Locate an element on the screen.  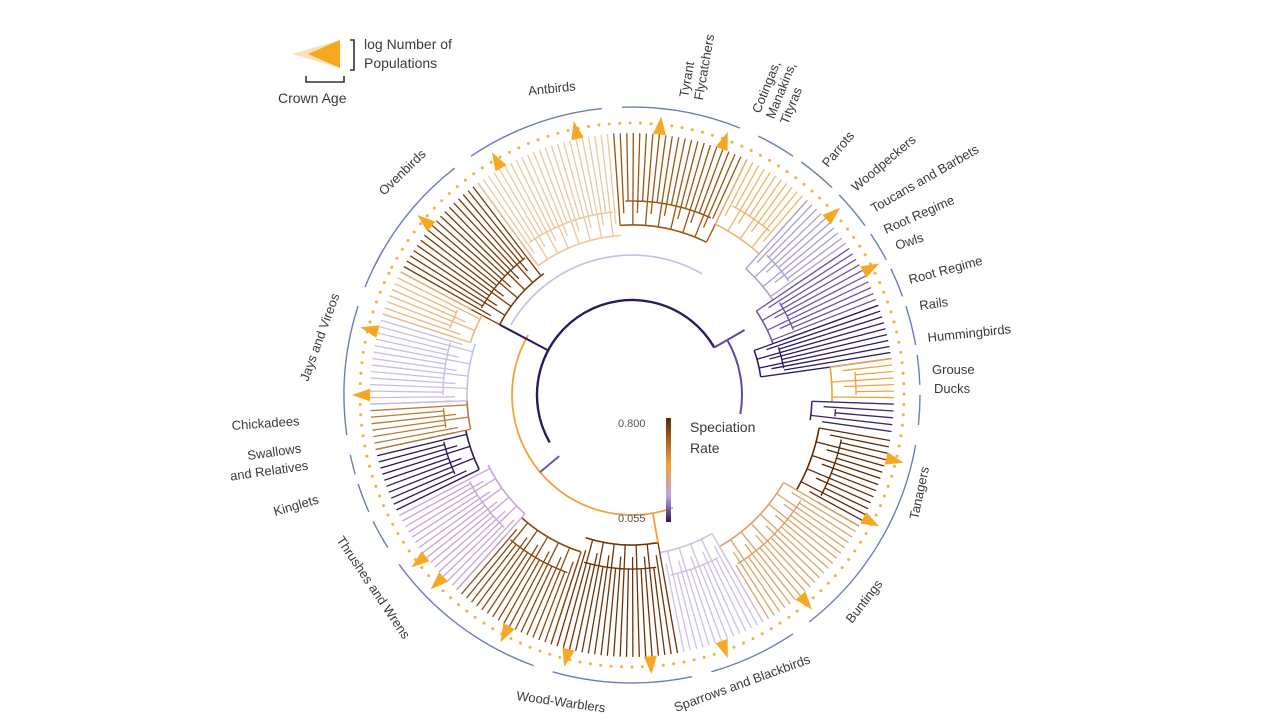
clade-label-grouse: Grouse is located at coordinates (953, 369).